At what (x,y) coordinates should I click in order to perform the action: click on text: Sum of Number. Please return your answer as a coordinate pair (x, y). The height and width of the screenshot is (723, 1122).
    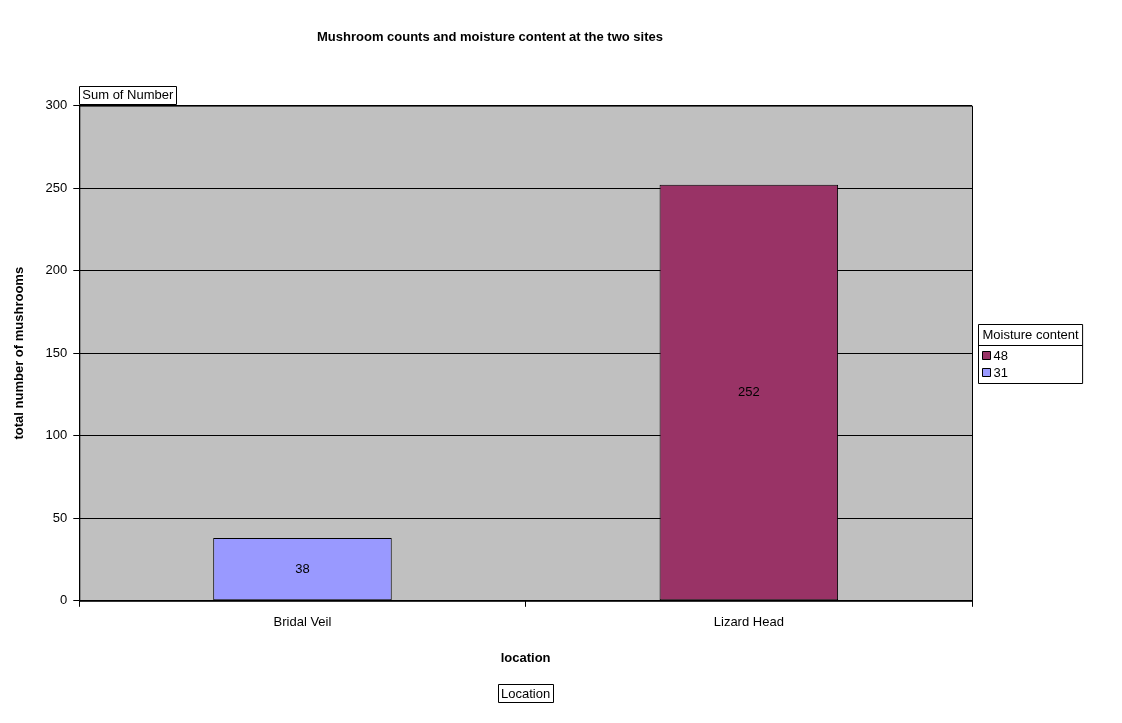
    Looking at the image, I should click on (128, 95).